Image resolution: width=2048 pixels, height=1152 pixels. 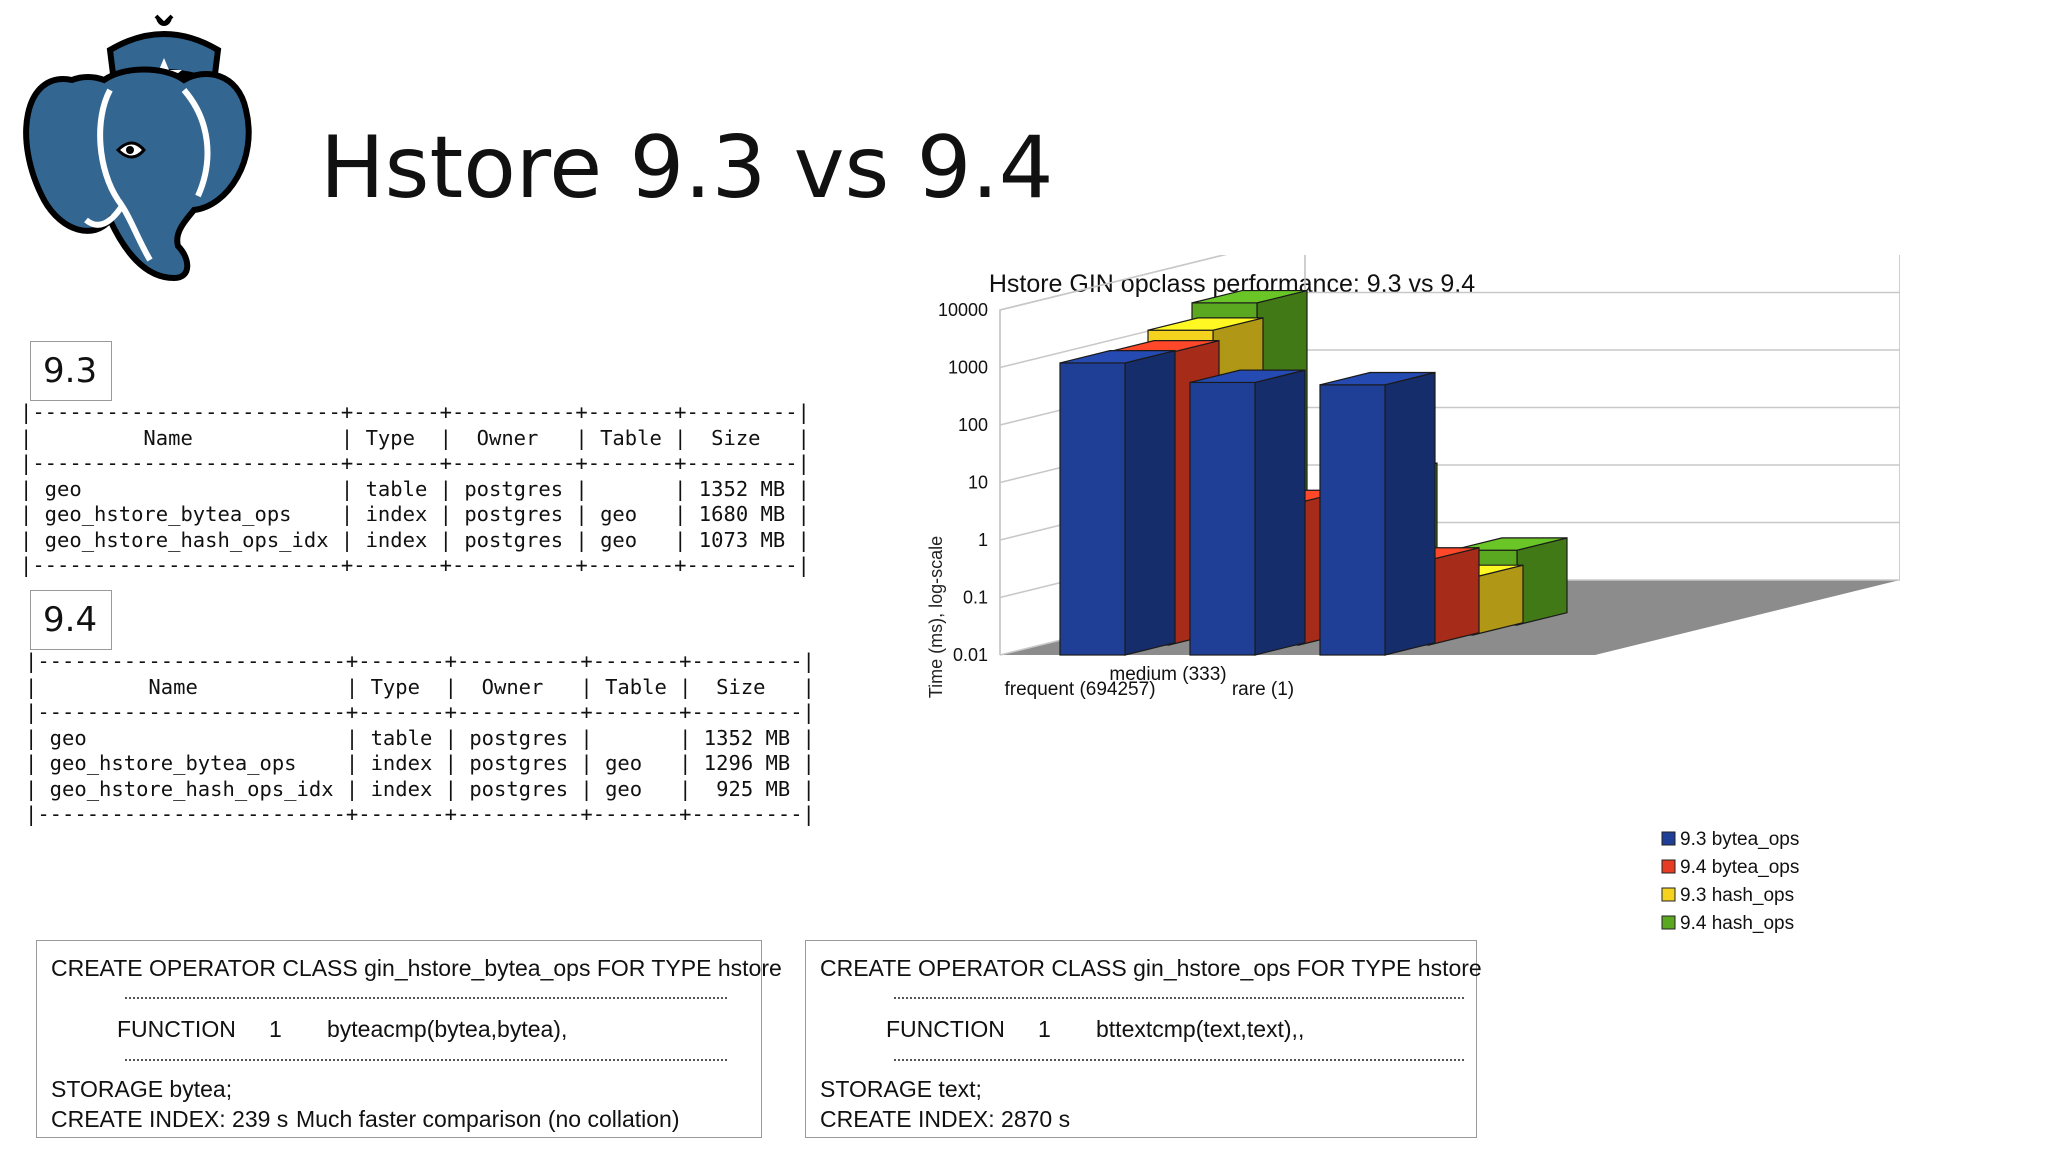 I want to click on y-tick-label: 1000, so click(x=968, y=368).